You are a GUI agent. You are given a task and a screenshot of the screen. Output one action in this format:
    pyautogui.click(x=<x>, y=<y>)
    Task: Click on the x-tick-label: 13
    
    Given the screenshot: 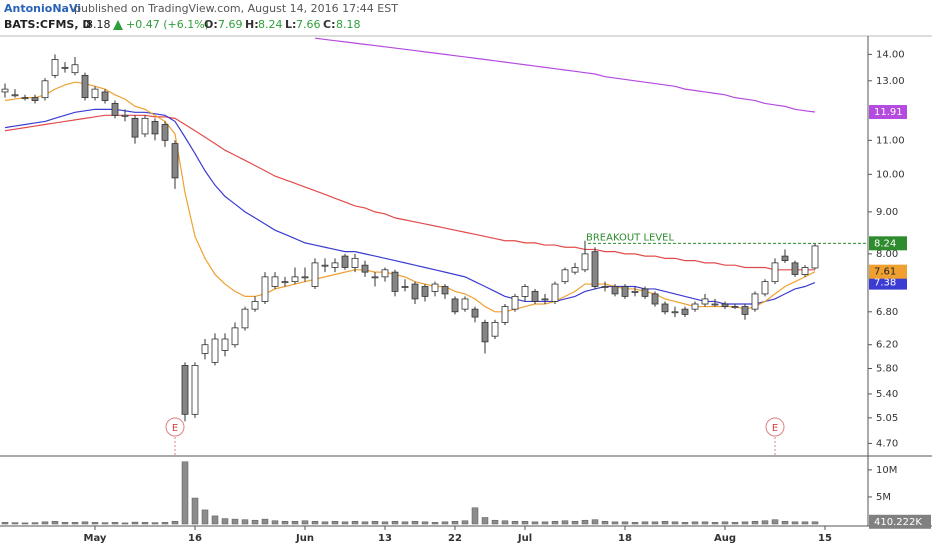 What is the action you would take?
    pyautogui.click(x=385, y=538)
    